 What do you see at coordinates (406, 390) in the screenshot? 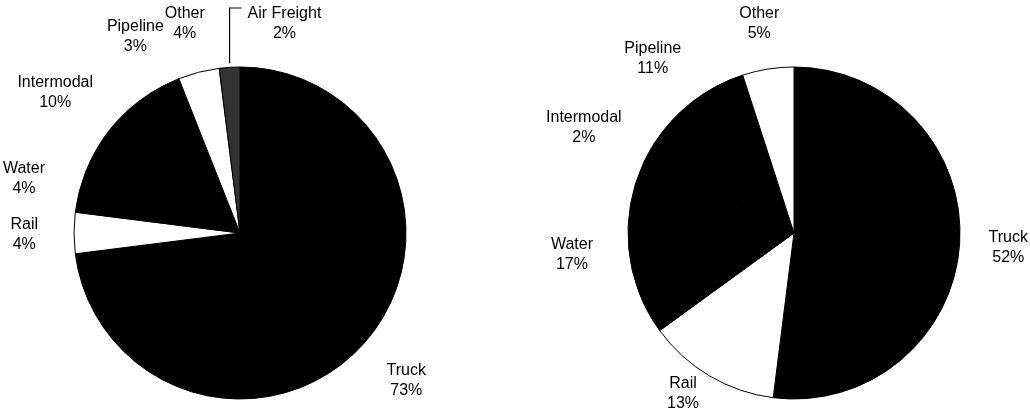
I see `data-label: 73%` at bounding box center [406, 390].